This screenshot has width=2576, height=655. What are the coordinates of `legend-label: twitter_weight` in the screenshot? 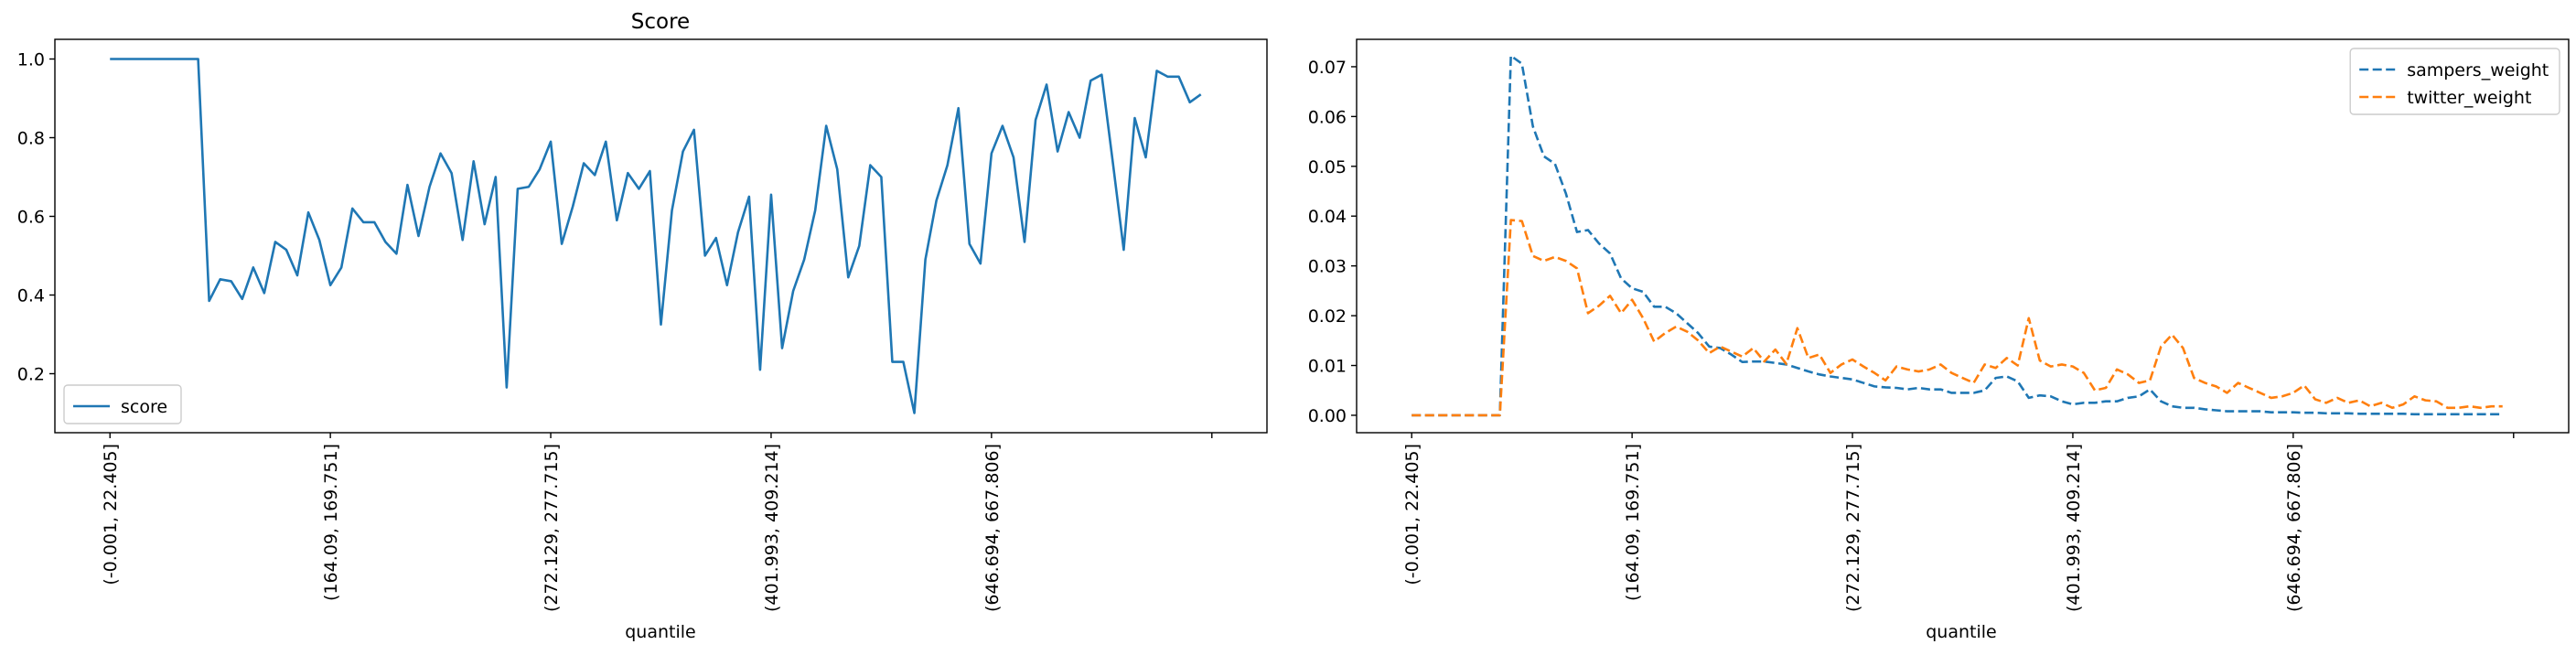 It's located at (2469, 98).